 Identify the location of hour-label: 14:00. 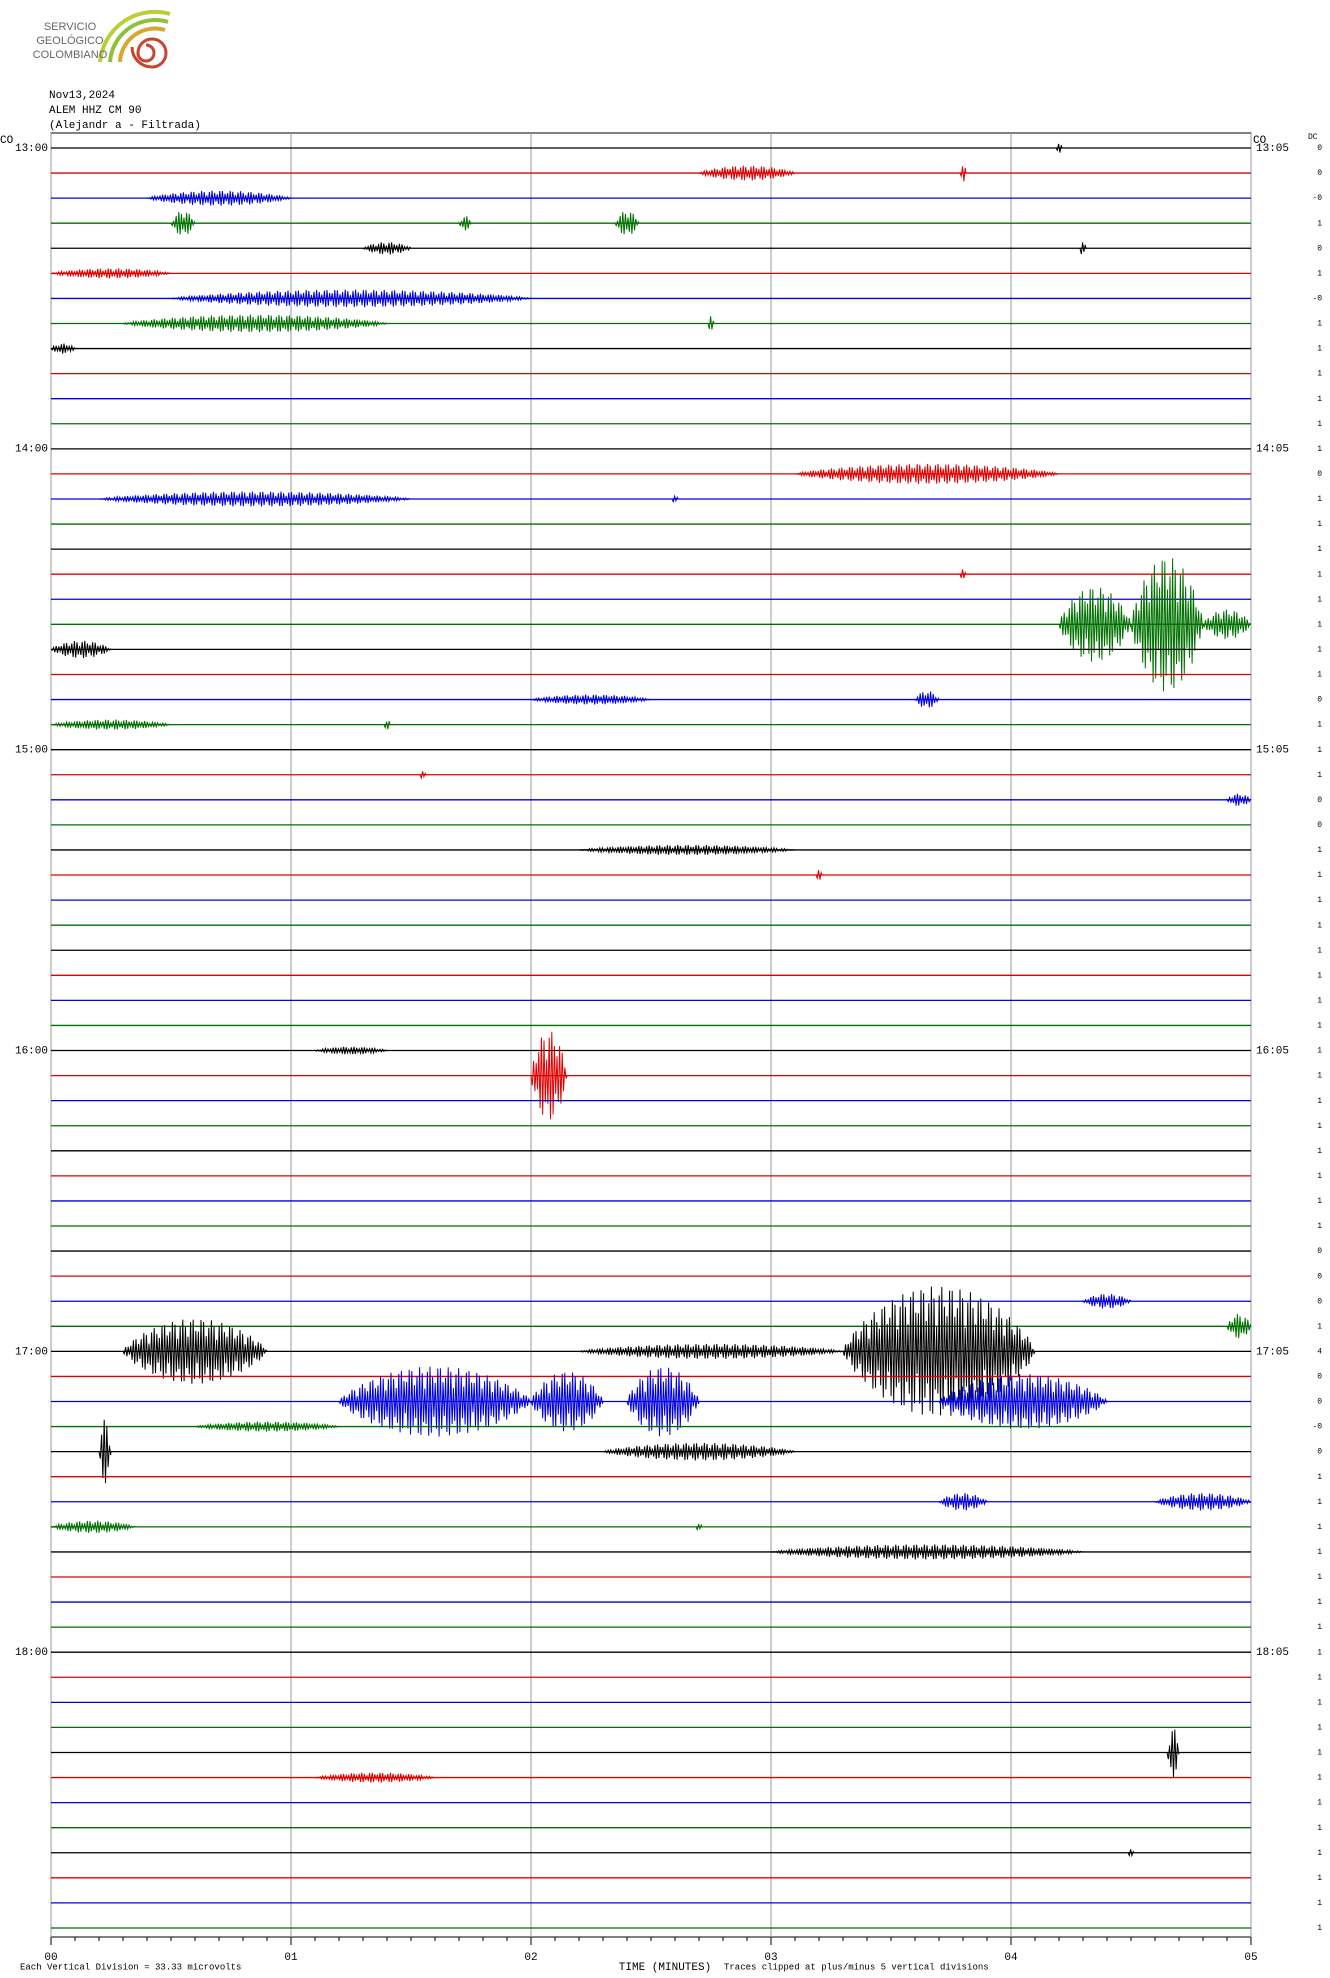
(31, 450).